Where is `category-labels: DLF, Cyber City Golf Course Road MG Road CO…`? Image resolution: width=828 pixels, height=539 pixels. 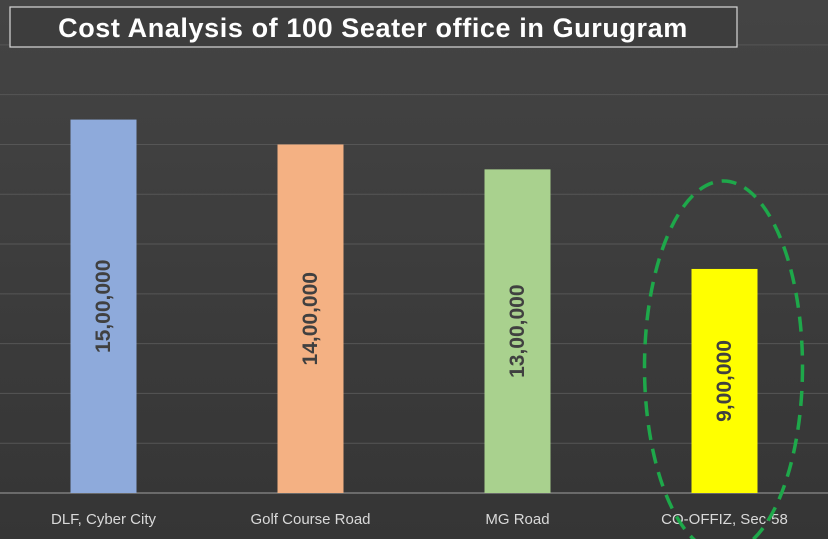
category-labels: DLF, Cyber City Golf Course Road MG Road CO… is located at coordinates (419, 519).